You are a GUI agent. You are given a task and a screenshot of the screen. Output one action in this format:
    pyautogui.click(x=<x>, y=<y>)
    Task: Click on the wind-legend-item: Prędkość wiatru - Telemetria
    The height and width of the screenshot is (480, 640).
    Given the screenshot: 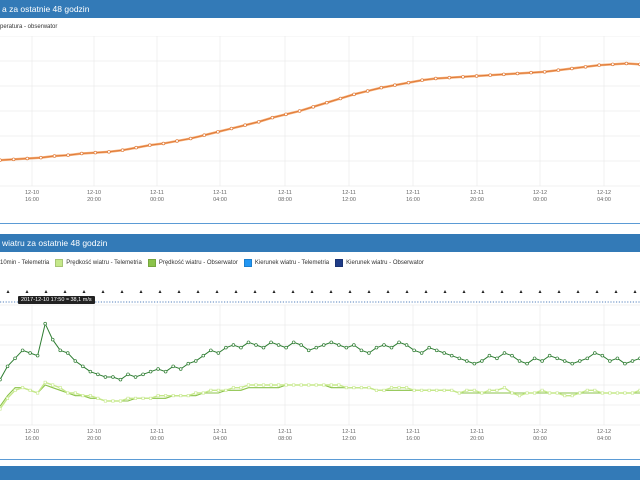 What is the action you would take?
    pyautogui.click(x=98, y=263)
    